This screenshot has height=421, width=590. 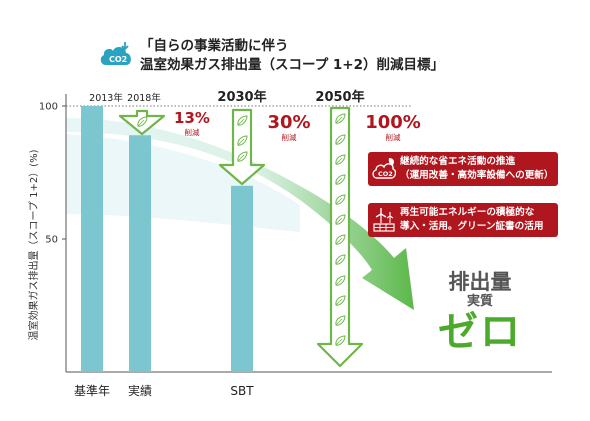 What do you see at coordinates (288, 122) in the screenshot?
I see `reduction-value: 30%` at bounding box center [288, 122].